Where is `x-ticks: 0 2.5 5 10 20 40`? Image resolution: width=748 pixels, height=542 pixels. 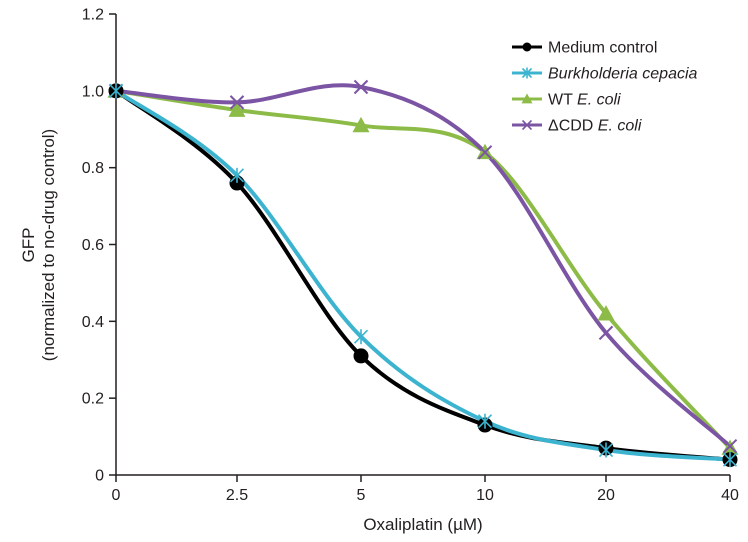
x-ticks: 0 2.5 5 10 20 40 is located at coordinates (425, 489).